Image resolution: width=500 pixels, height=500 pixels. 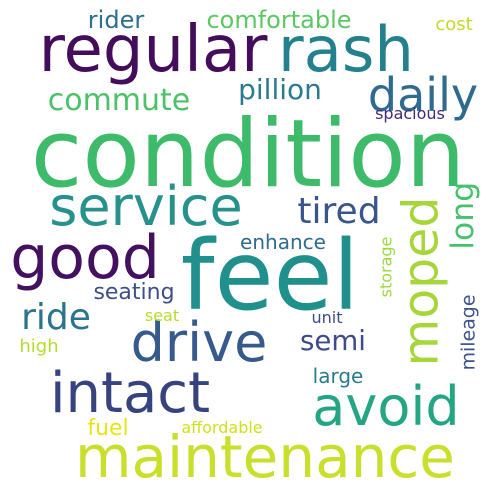 What do you see at coordinates (116, 20) in the screenshot?
I see `word-rider: rider` at bounding box center [116, 20].